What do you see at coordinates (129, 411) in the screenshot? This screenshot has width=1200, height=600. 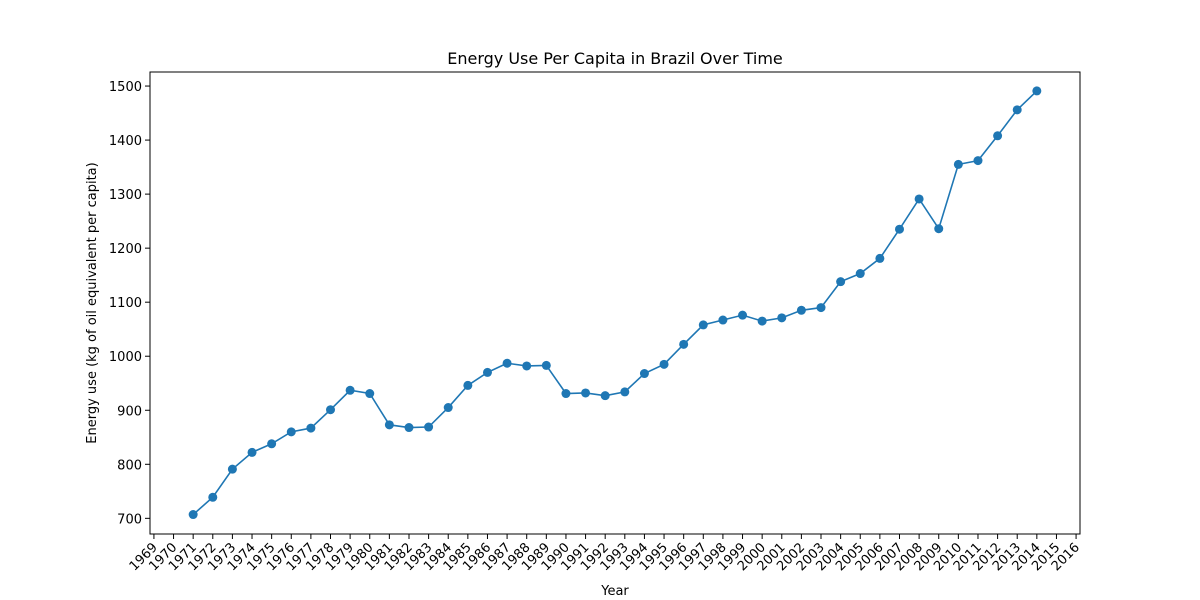 I see `y-tick-label: 900` at bounding box center [129, 411].